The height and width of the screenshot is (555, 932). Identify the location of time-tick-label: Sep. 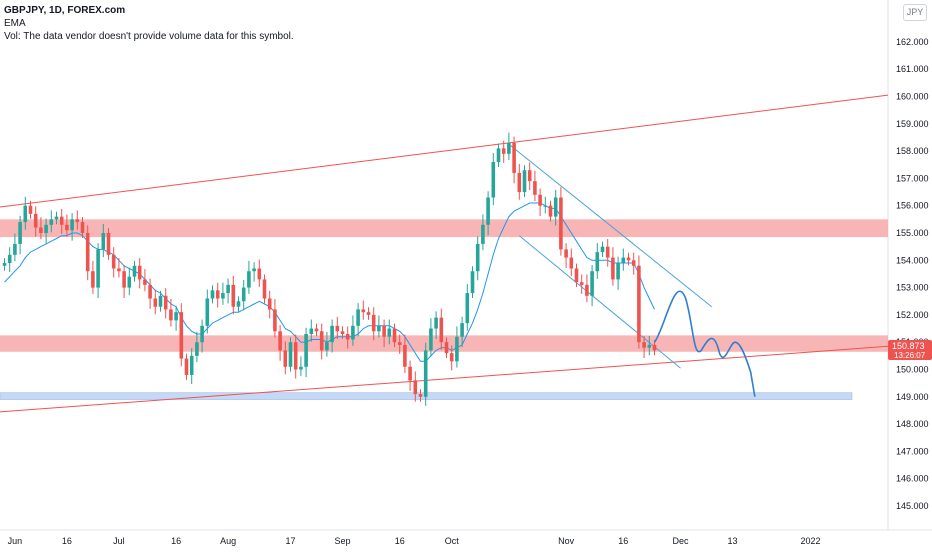
(342, 541).